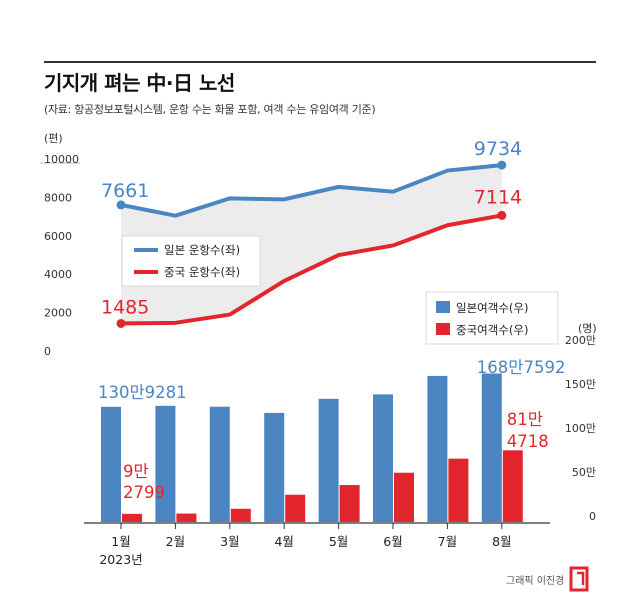 This screenshot has width=639, height=603. I want to click on china-flights-line, so click(311, 269).